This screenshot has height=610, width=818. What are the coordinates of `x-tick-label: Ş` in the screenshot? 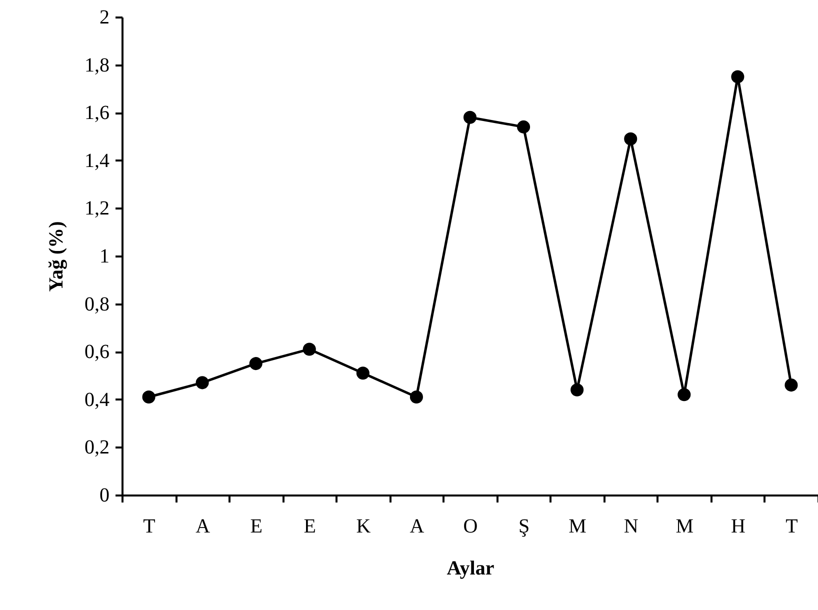 It's located at (524, 527).